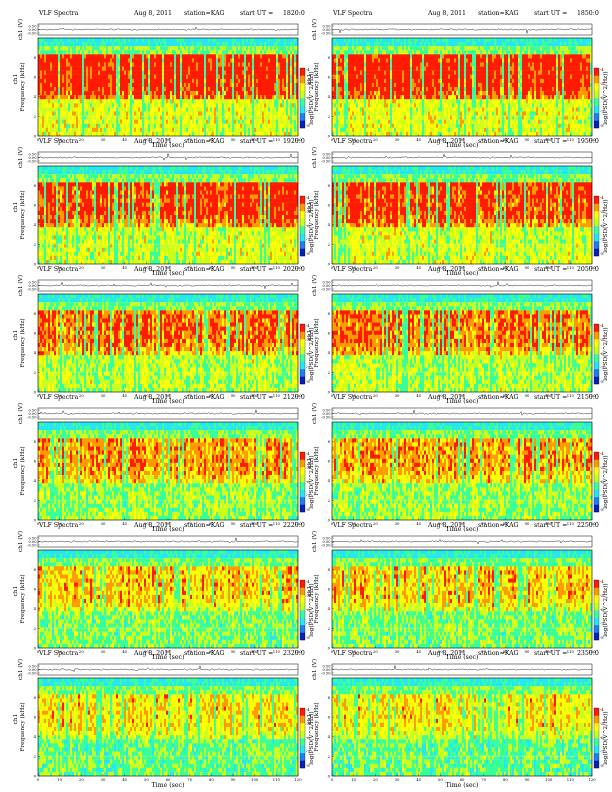  Describe the element at coordinates (168, 87) in the screenshot. I see `spectrogram` at that location.